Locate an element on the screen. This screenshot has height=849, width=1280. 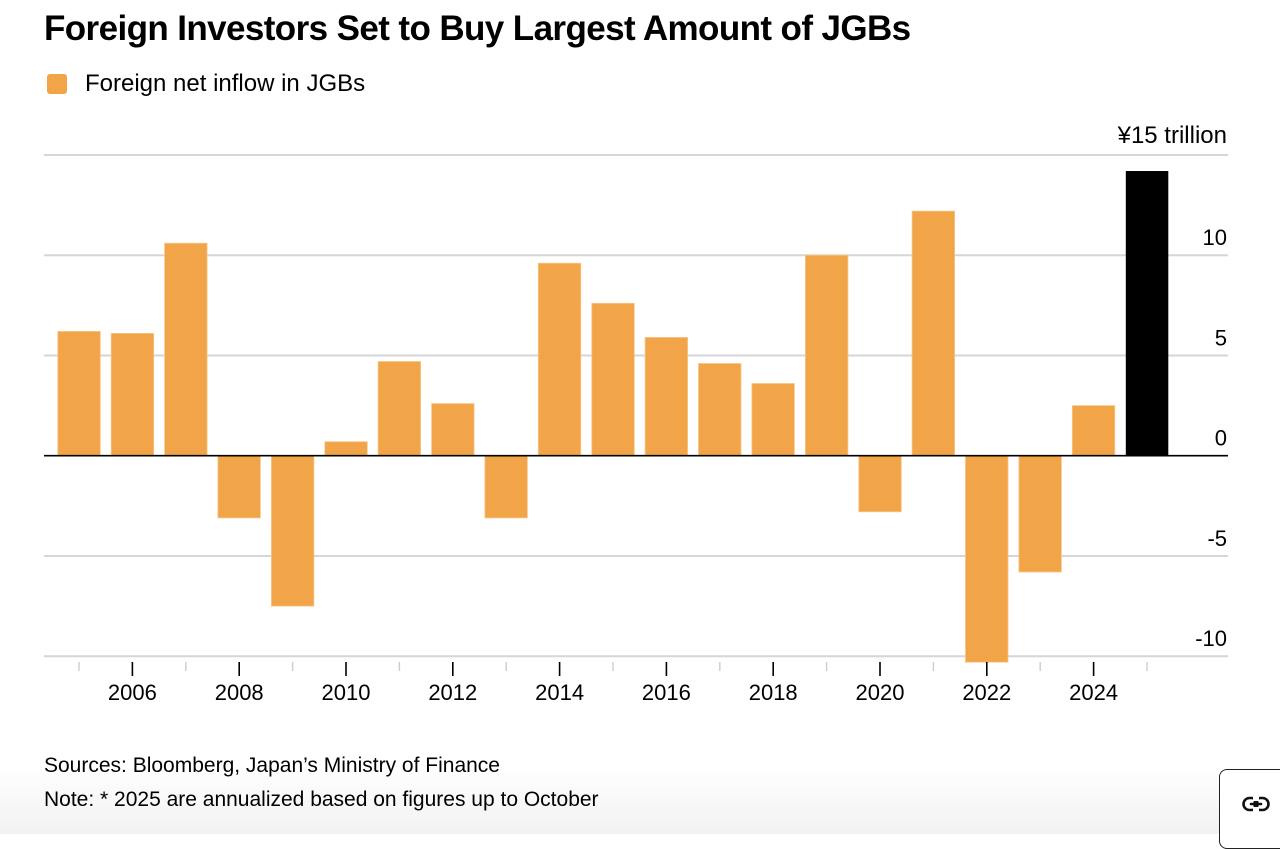
bar-2020 is located at coordinates (880, 484).